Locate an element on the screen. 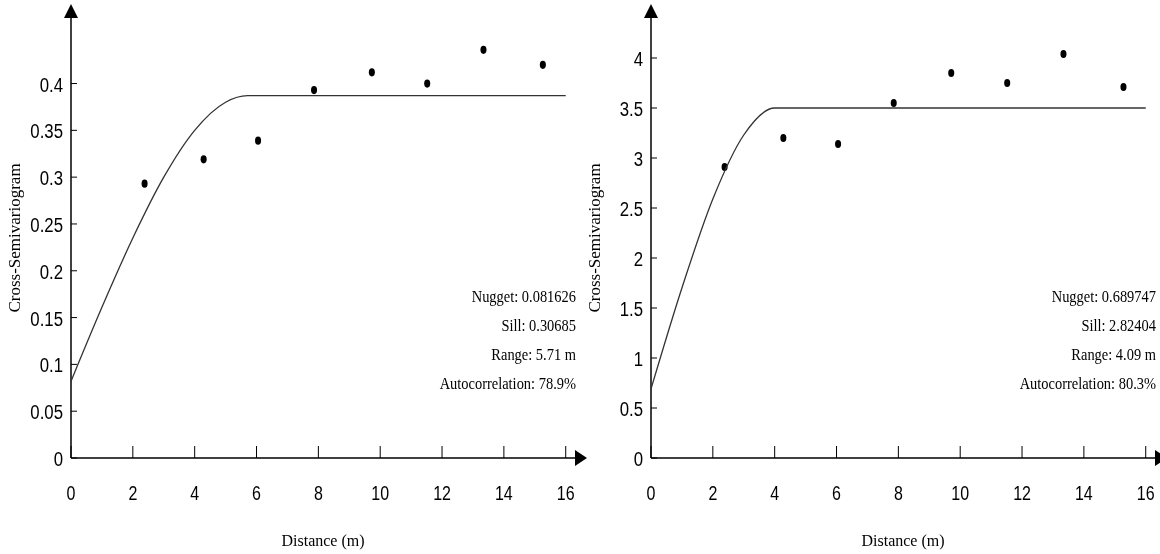 The width and height of the screenshot is (1160, 554). annotation: Nugget: 0.689747 is located at coordinates (1104, 296).